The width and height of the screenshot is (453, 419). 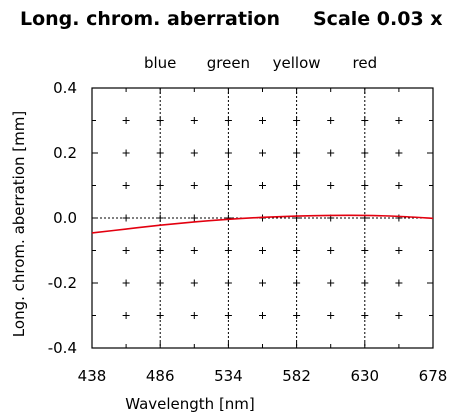 What do you see at coordinates (62, 348) in the screenshot?
I see `y-tick-label: -0.4` at bounding box center [62, 348].